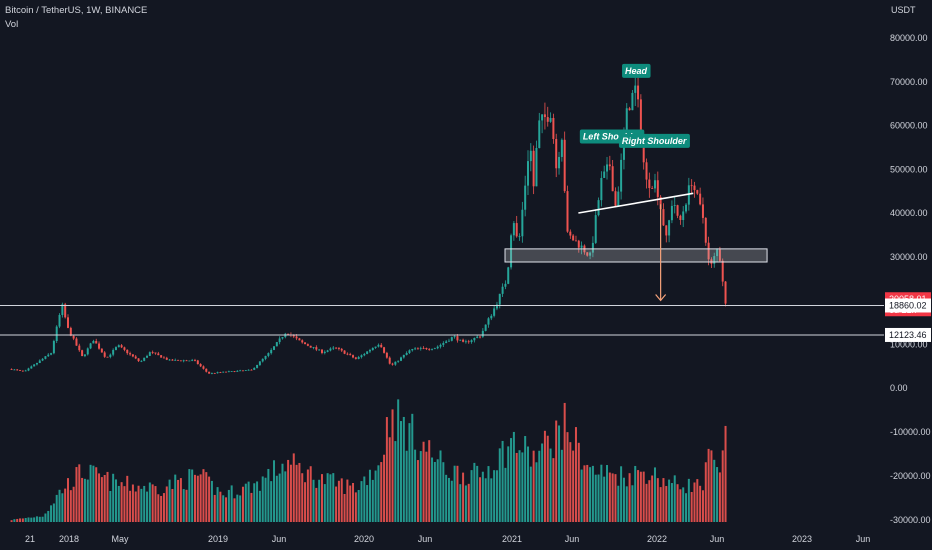 The height and width of the screenshot is (550, 932). What do you see at coordinates (612, 136) in the screenshot?
I see `pattern-annotation-label: Left Shoulder` at bounding box center [612, 136].